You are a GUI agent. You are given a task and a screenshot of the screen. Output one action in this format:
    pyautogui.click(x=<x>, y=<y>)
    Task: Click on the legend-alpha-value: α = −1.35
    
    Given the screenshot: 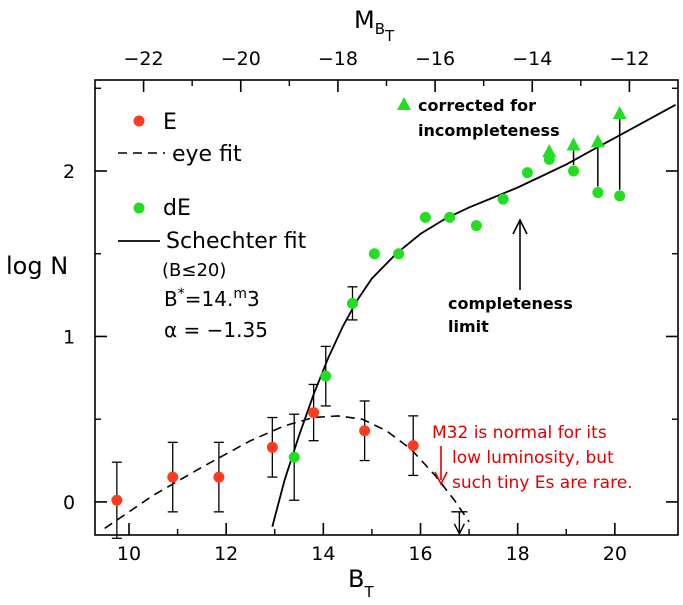 What is the action you would take?
    pyautogui.click(x=216, y=330)
    